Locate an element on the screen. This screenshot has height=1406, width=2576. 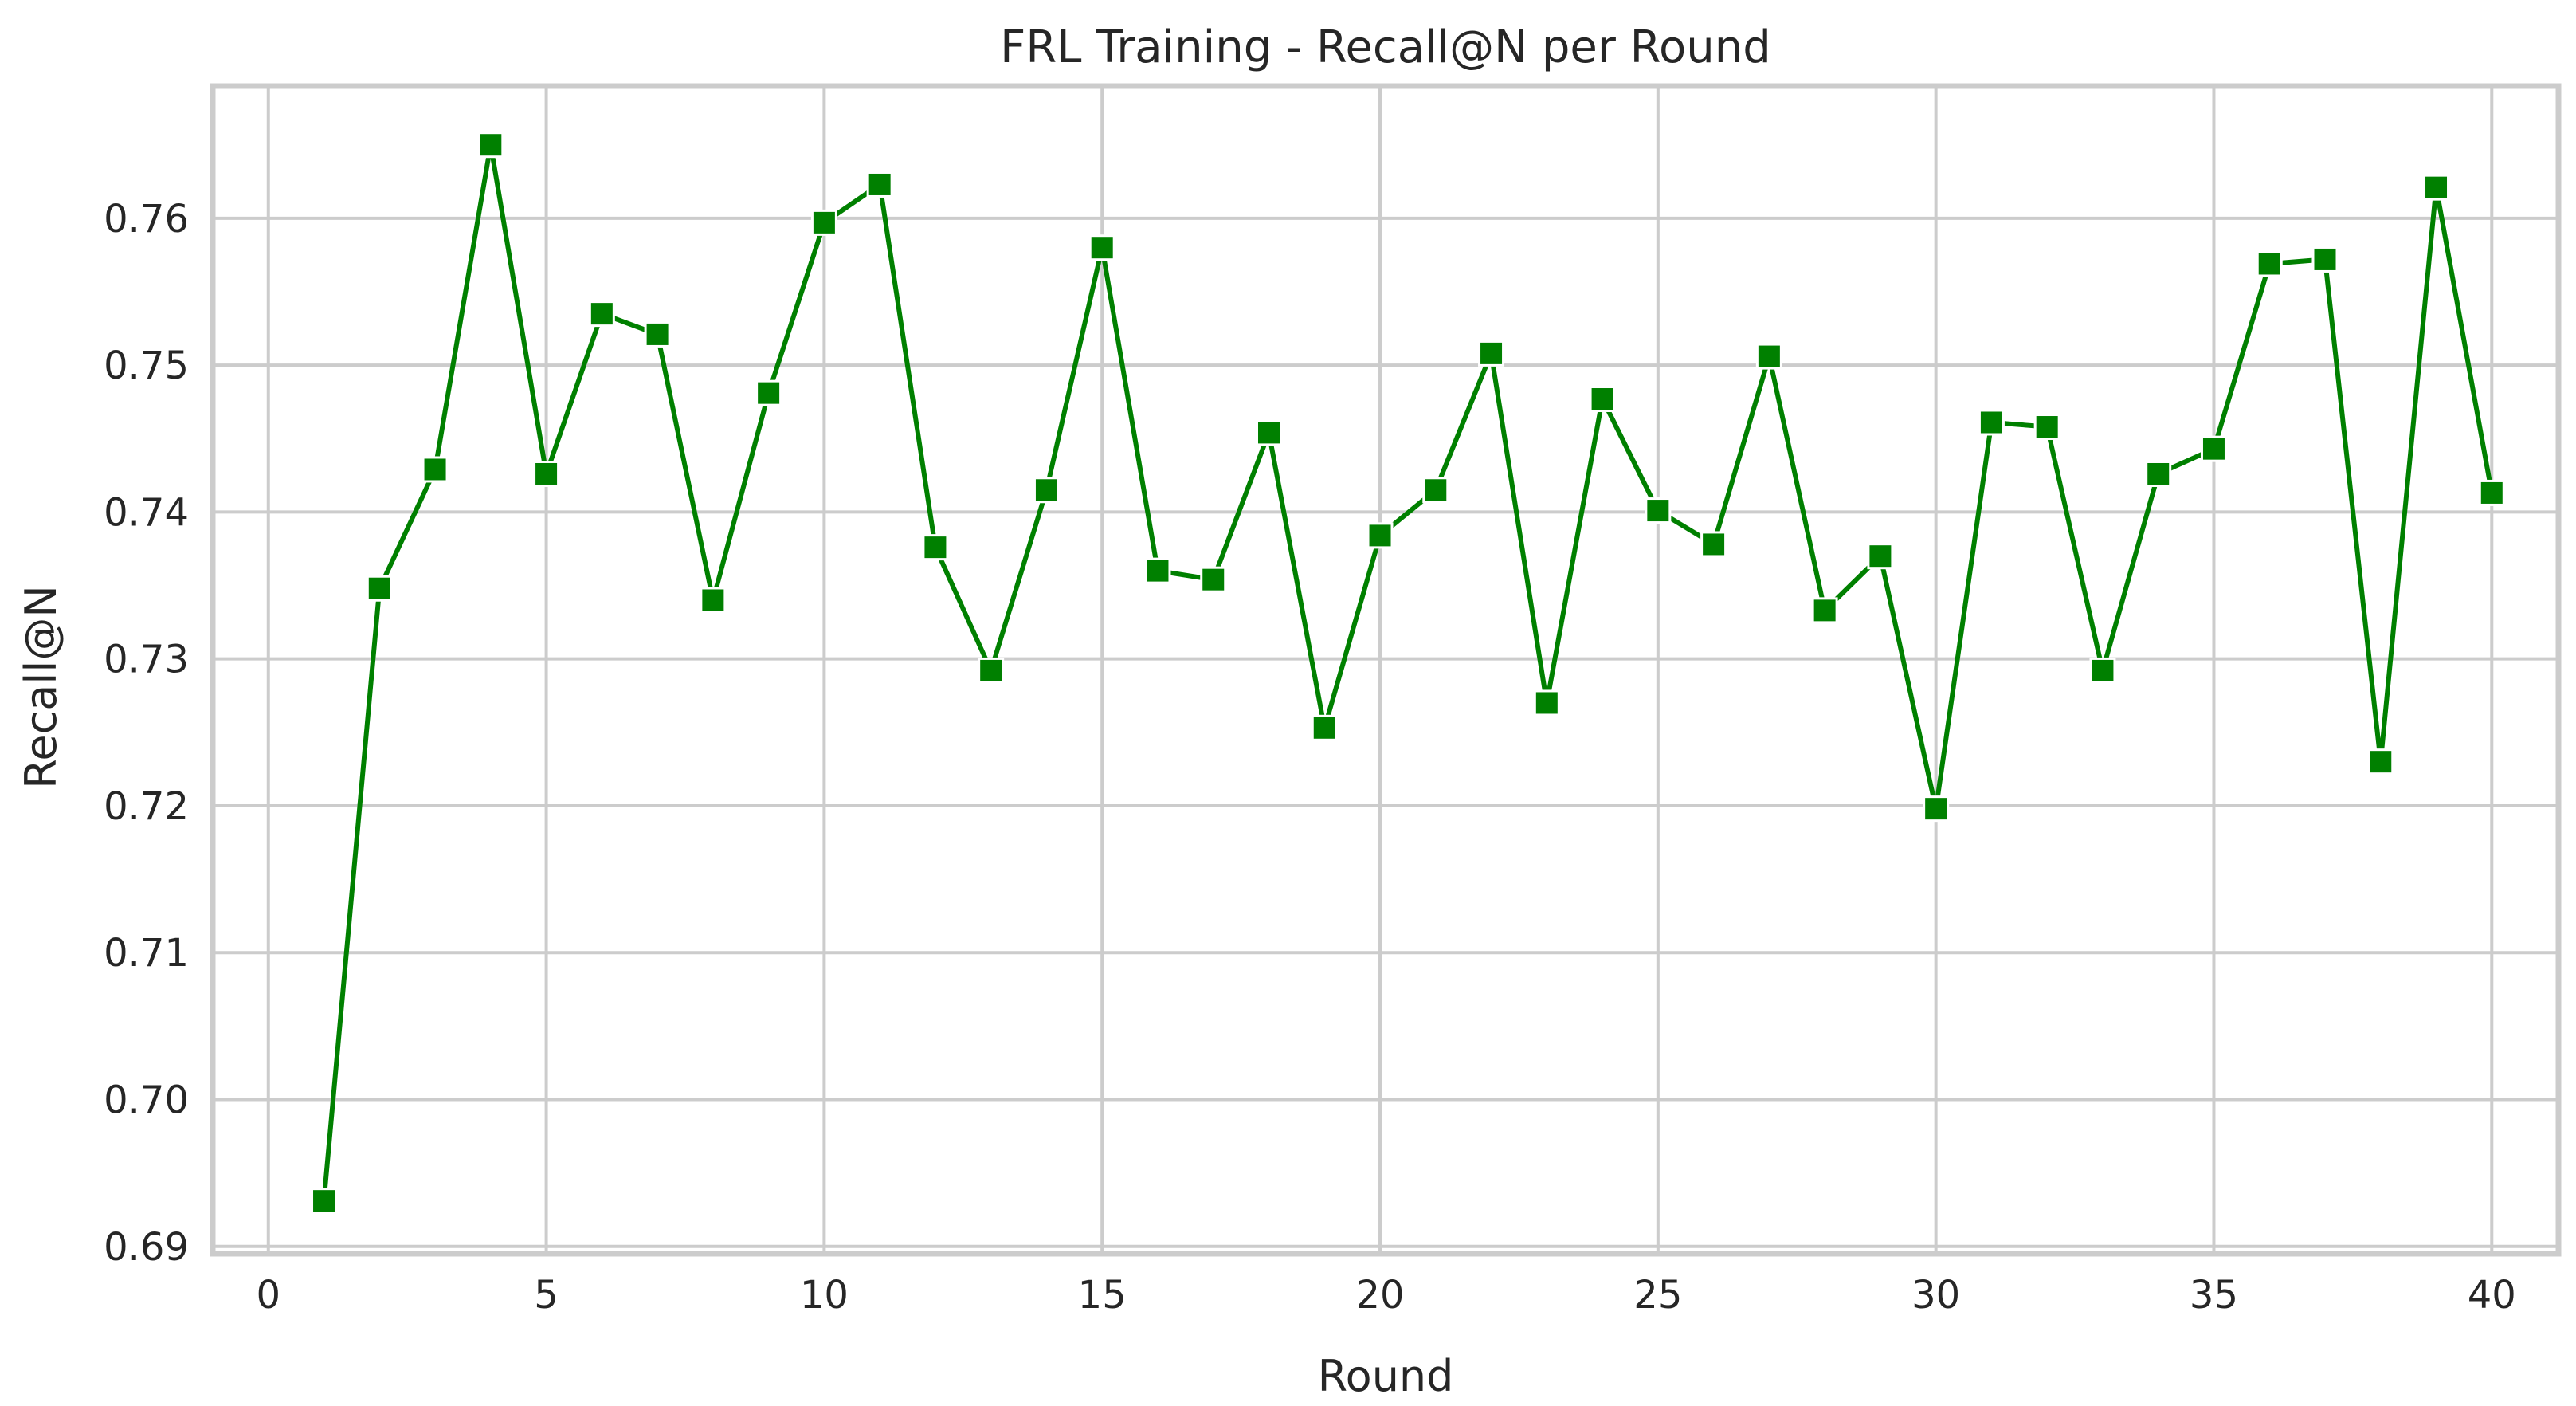
x-tick-label: 20 is located at coordinates (1380, 1295).